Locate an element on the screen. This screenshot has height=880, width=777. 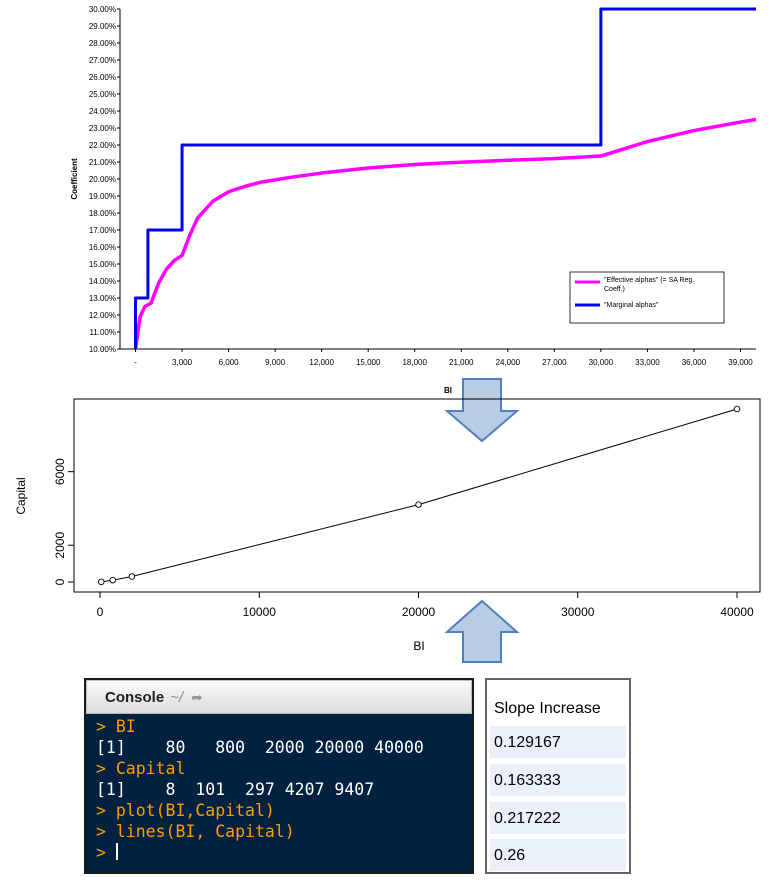
slope-table-row: 0.163333 is located at coordinates (558, 780).